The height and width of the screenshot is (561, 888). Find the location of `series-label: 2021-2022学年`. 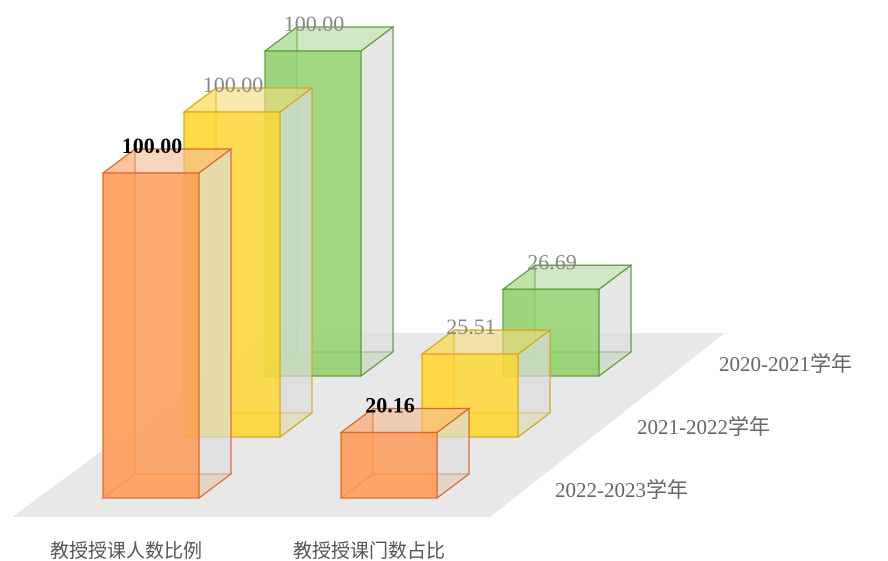

series-label: 2021-2022学年 is located at coordinates (703, 427).